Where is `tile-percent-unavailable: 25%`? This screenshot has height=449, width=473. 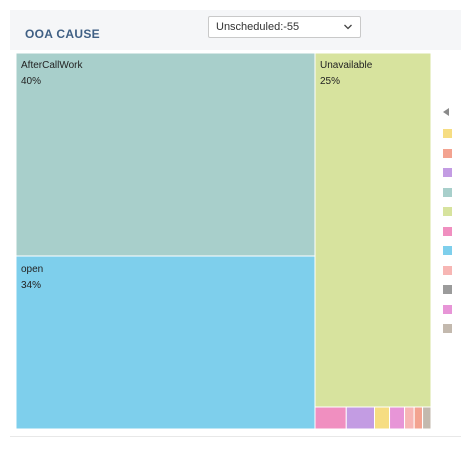 tile-percent-unavailable: 25% is located at coordinates (330, 81).